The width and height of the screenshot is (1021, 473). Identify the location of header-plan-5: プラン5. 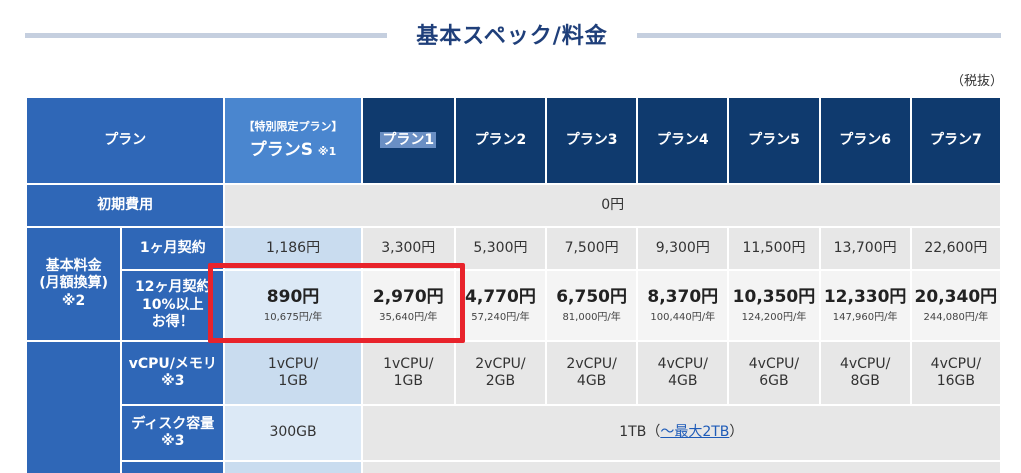
(774, 140).